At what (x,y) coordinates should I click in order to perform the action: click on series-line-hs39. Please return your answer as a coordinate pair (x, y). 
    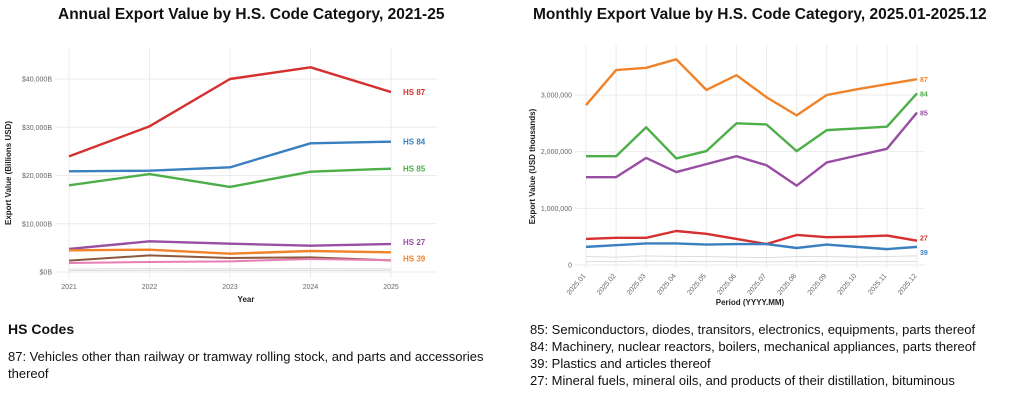
    Looking at the image, I should click on (230, 251).